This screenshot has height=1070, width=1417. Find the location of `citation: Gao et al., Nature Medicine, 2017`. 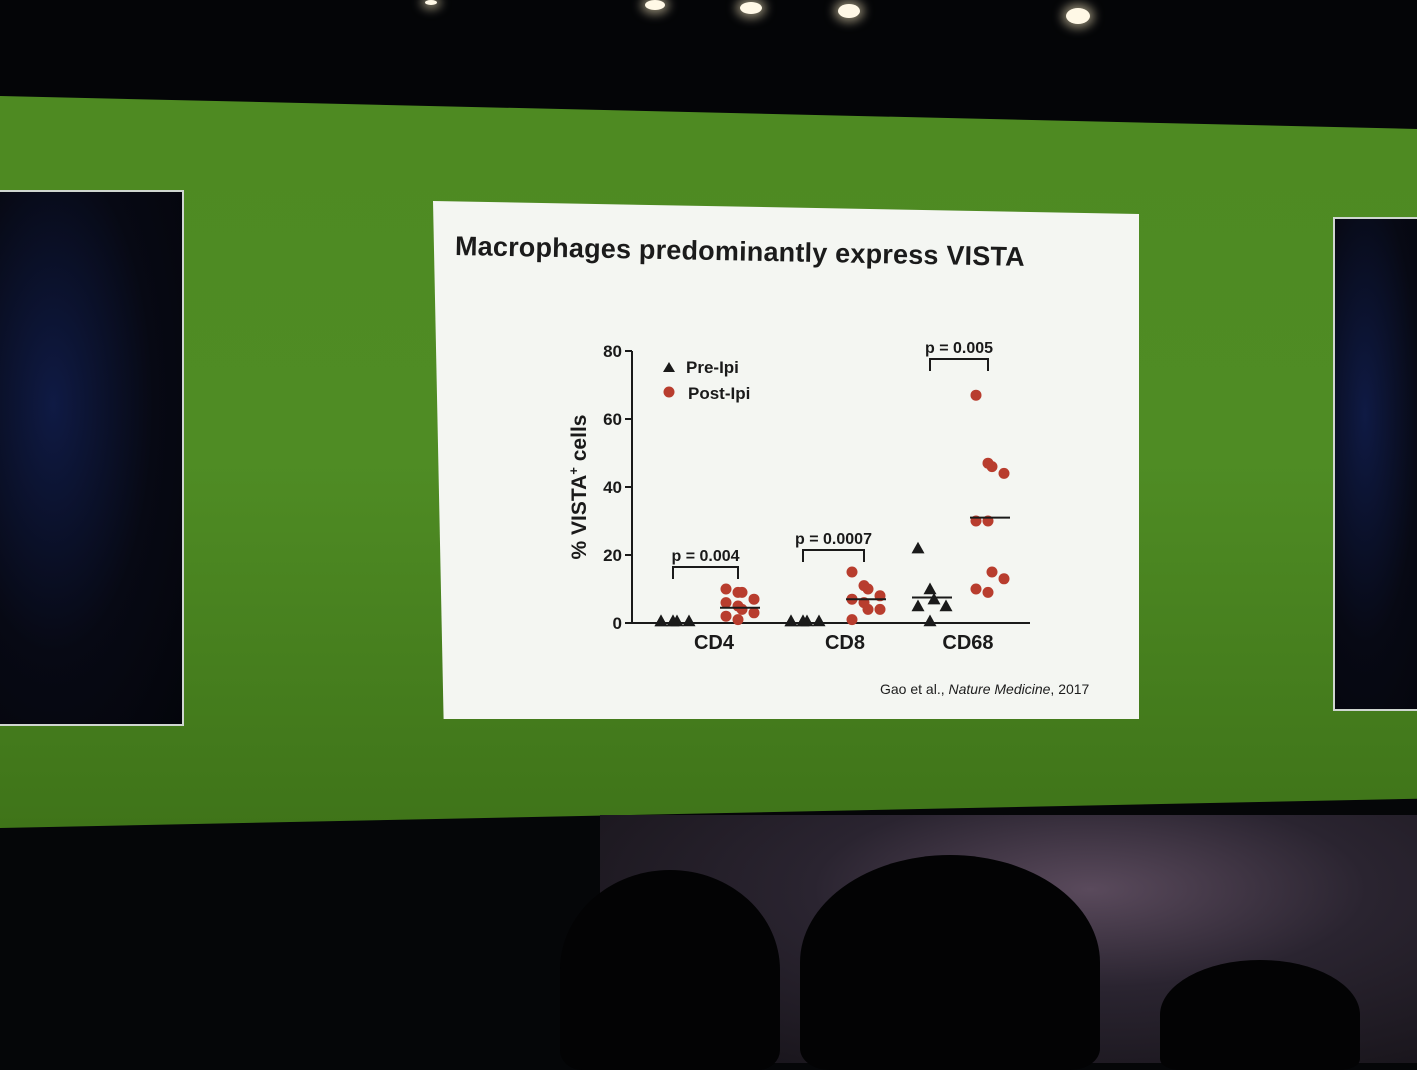

citation: Gao et al., Nature Medicine, 2017 is located at coordinates (984, 689).